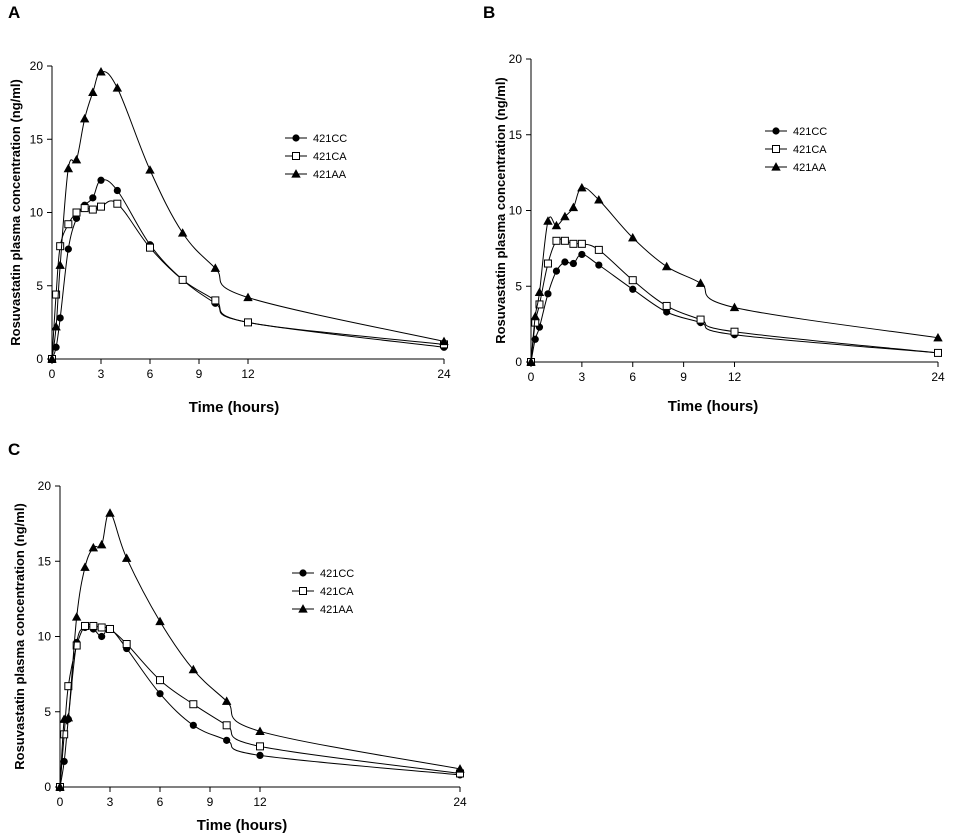 Image resolution: width=957 pixels, height=838 pixels. What do you see at coordinates (810, 132) in the screenshot?
I see `legend-label: 421CC` at bounding box center [810, 132].